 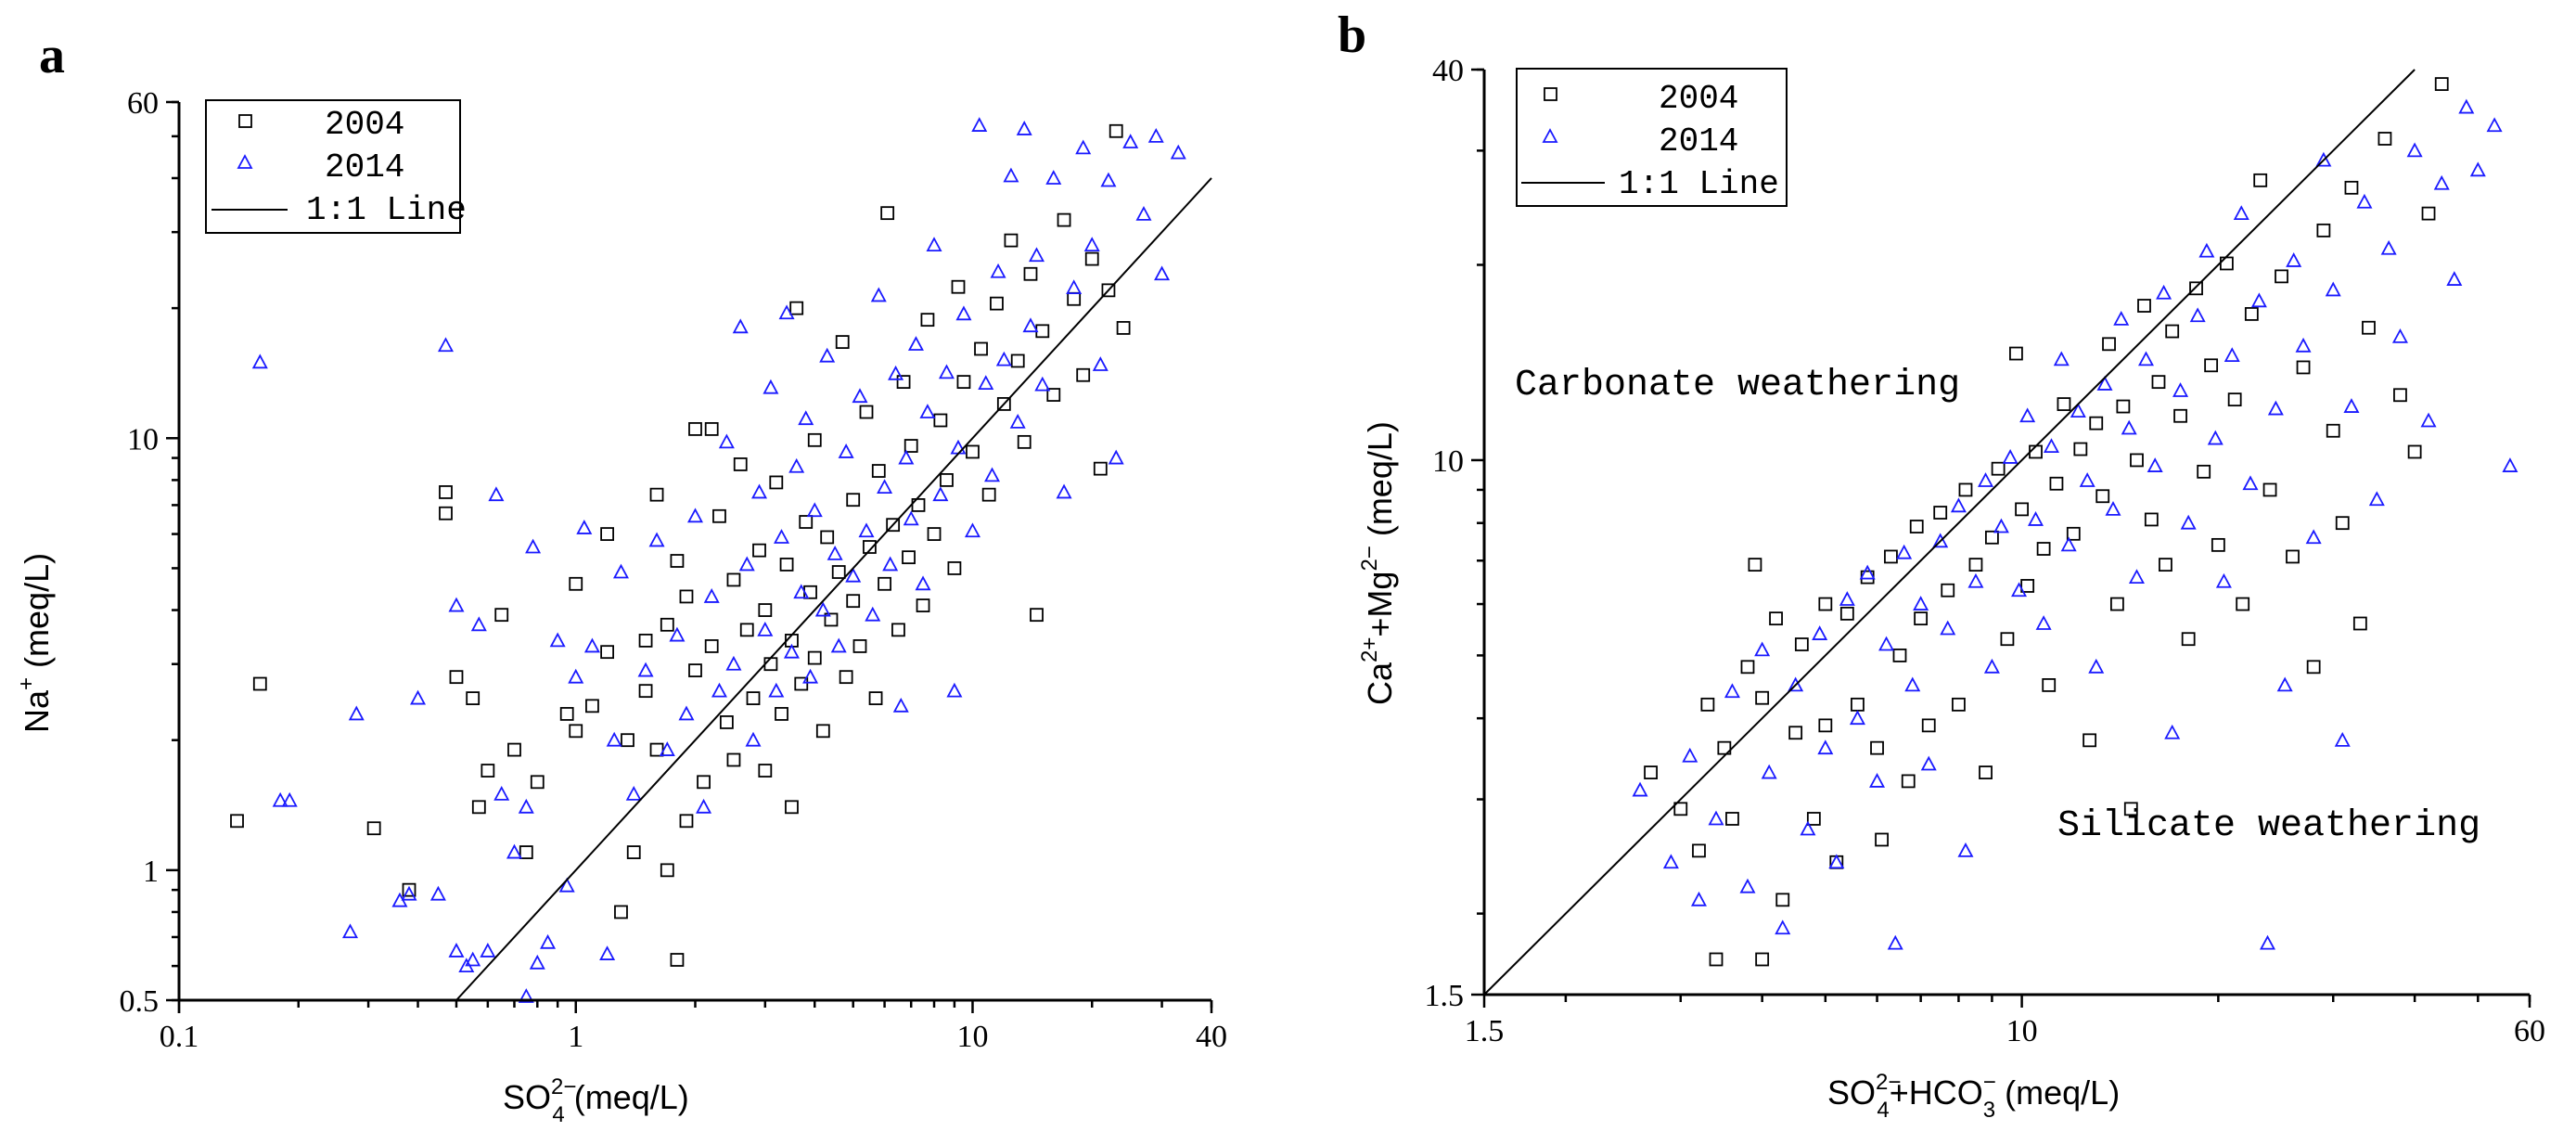 What do you see at coordinates (1211, 1037) in the screenshot?
I see `a-x-tick-label-3: 40` at bounding box center [1211, 1037].